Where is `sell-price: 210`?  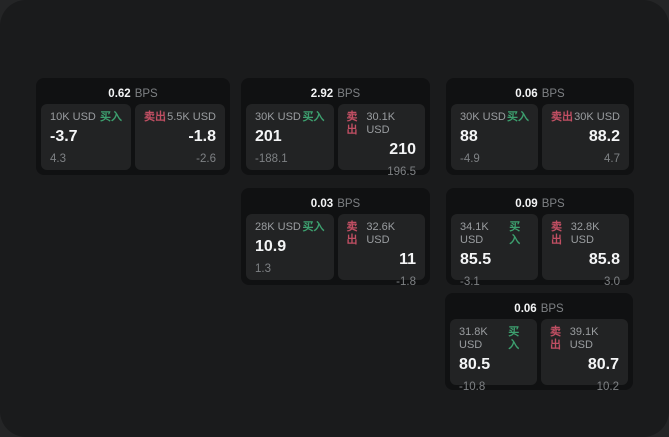 sell-price: 210 is located at coordinates (402, 149).